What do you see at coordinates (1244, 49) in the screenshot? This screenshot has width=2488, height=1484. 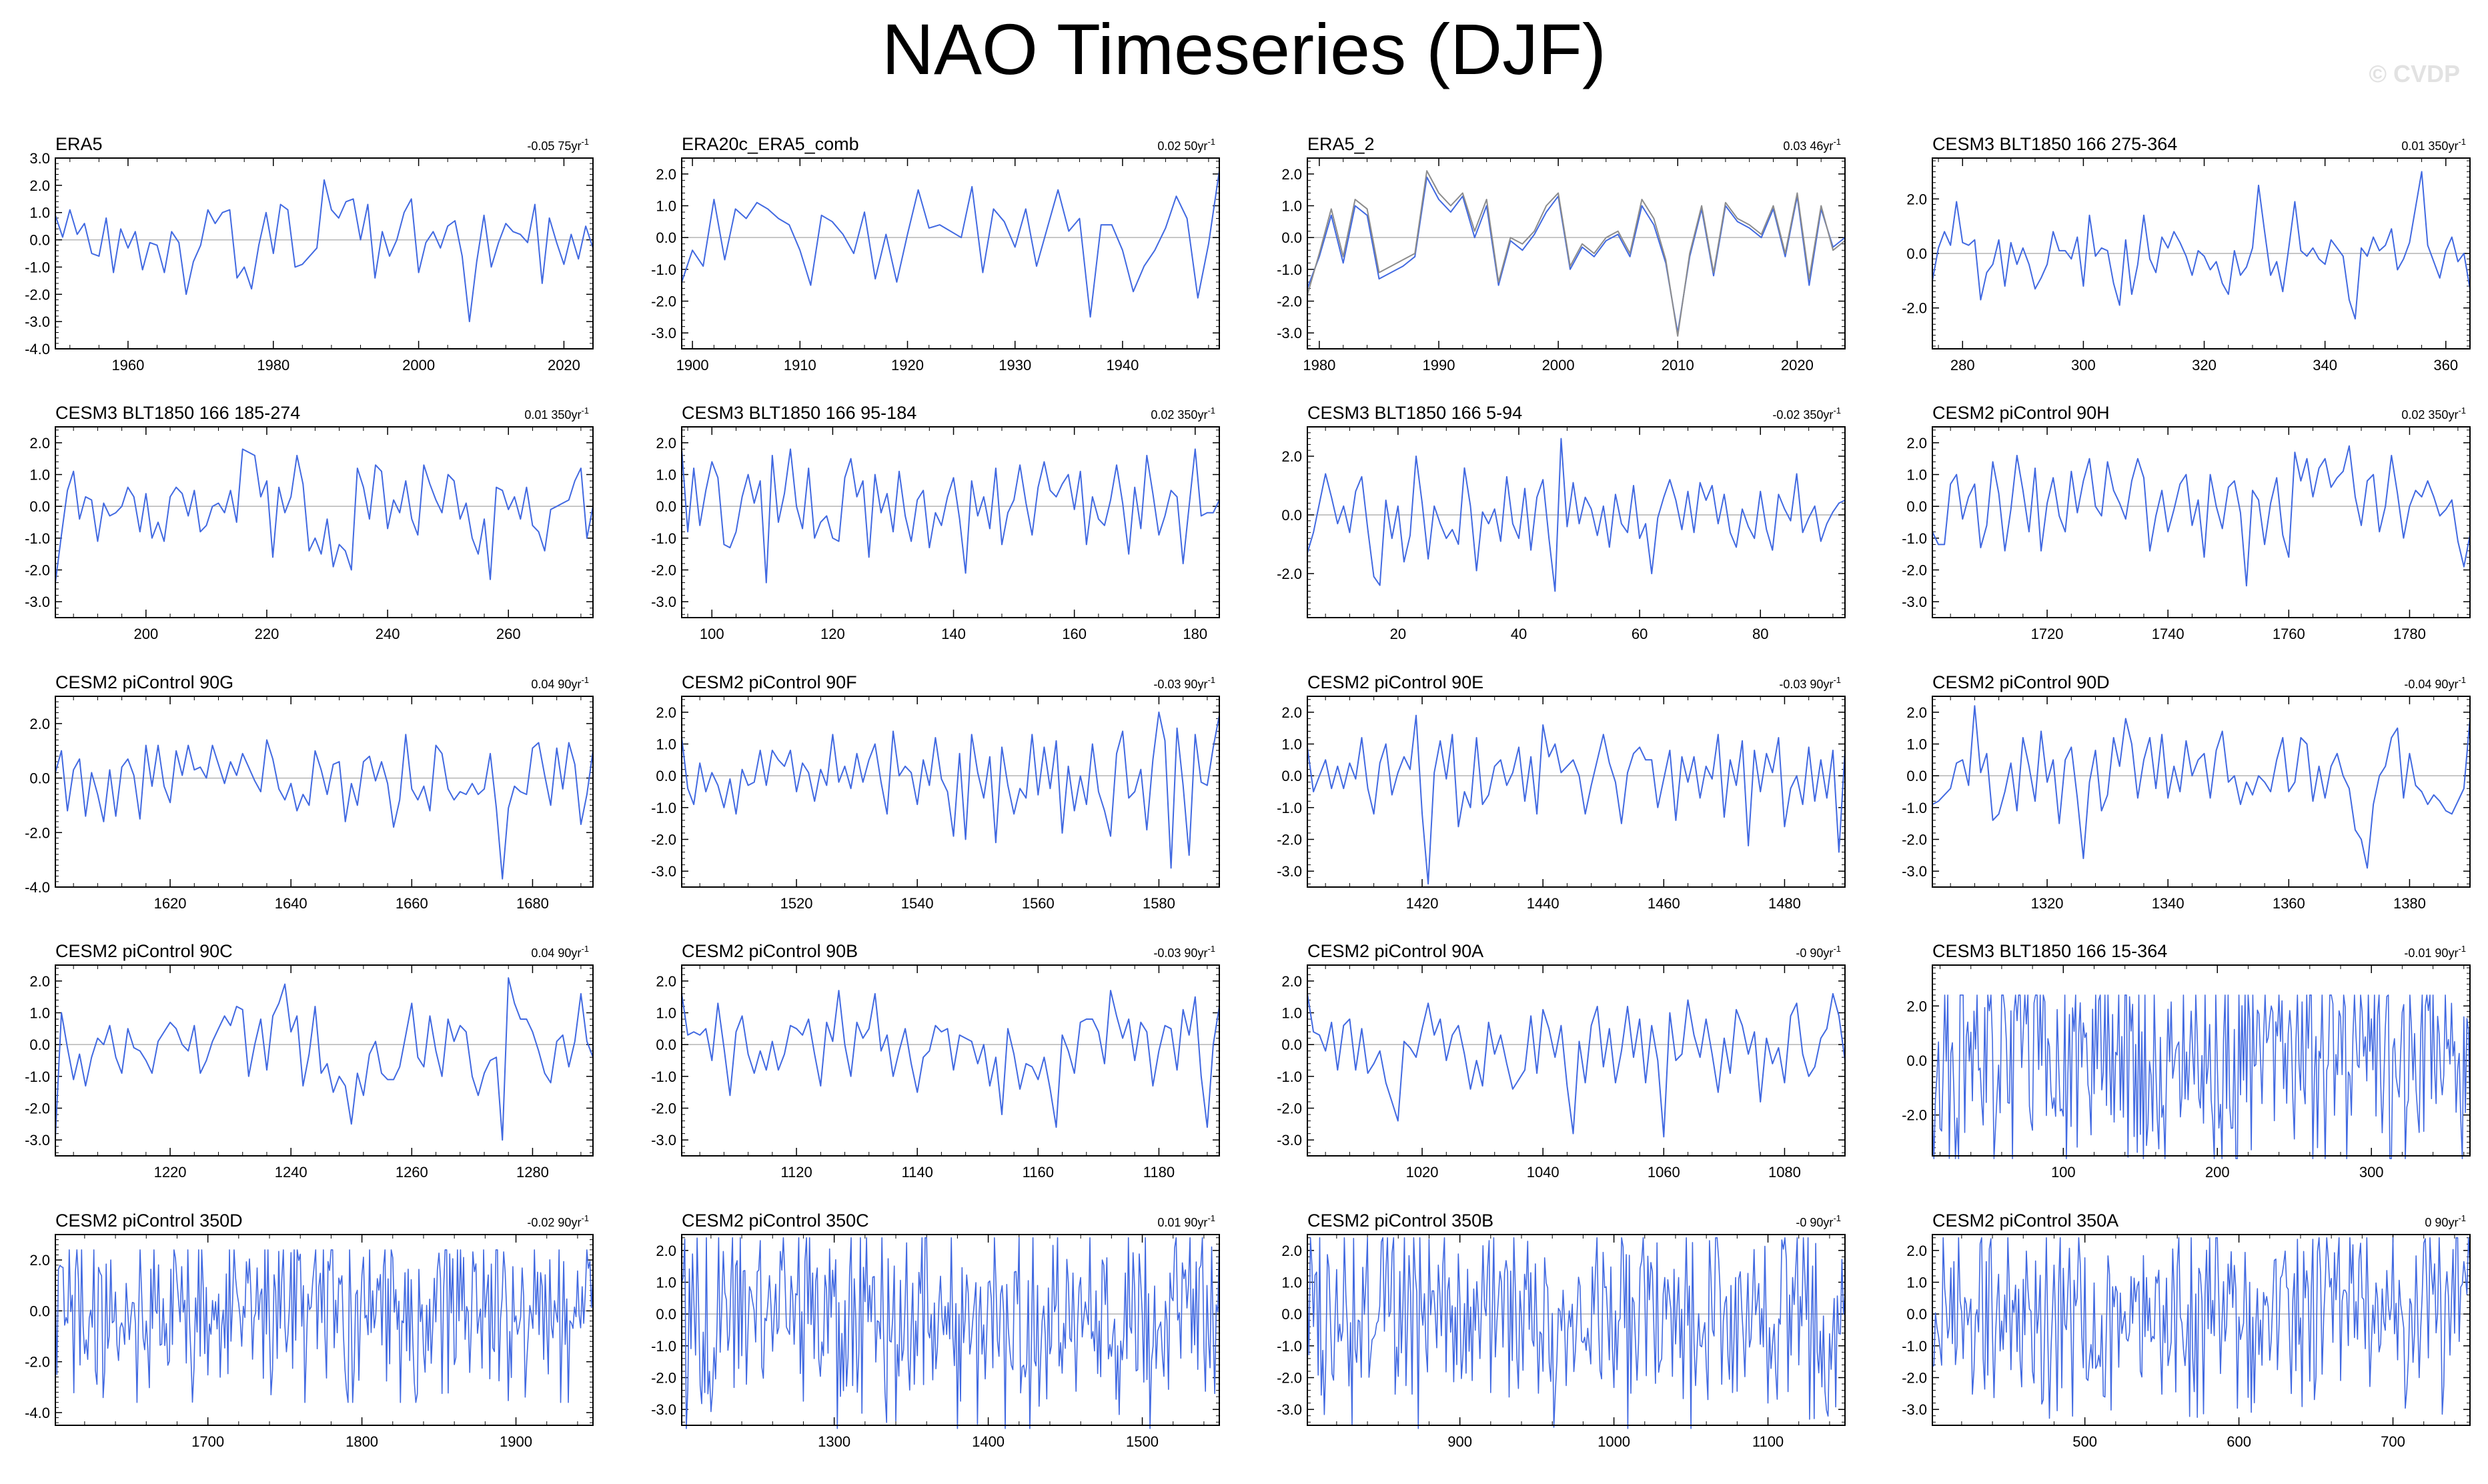 I see `page-title: NAO Timeseries (DJF)` at bounding box center [1244, 49].